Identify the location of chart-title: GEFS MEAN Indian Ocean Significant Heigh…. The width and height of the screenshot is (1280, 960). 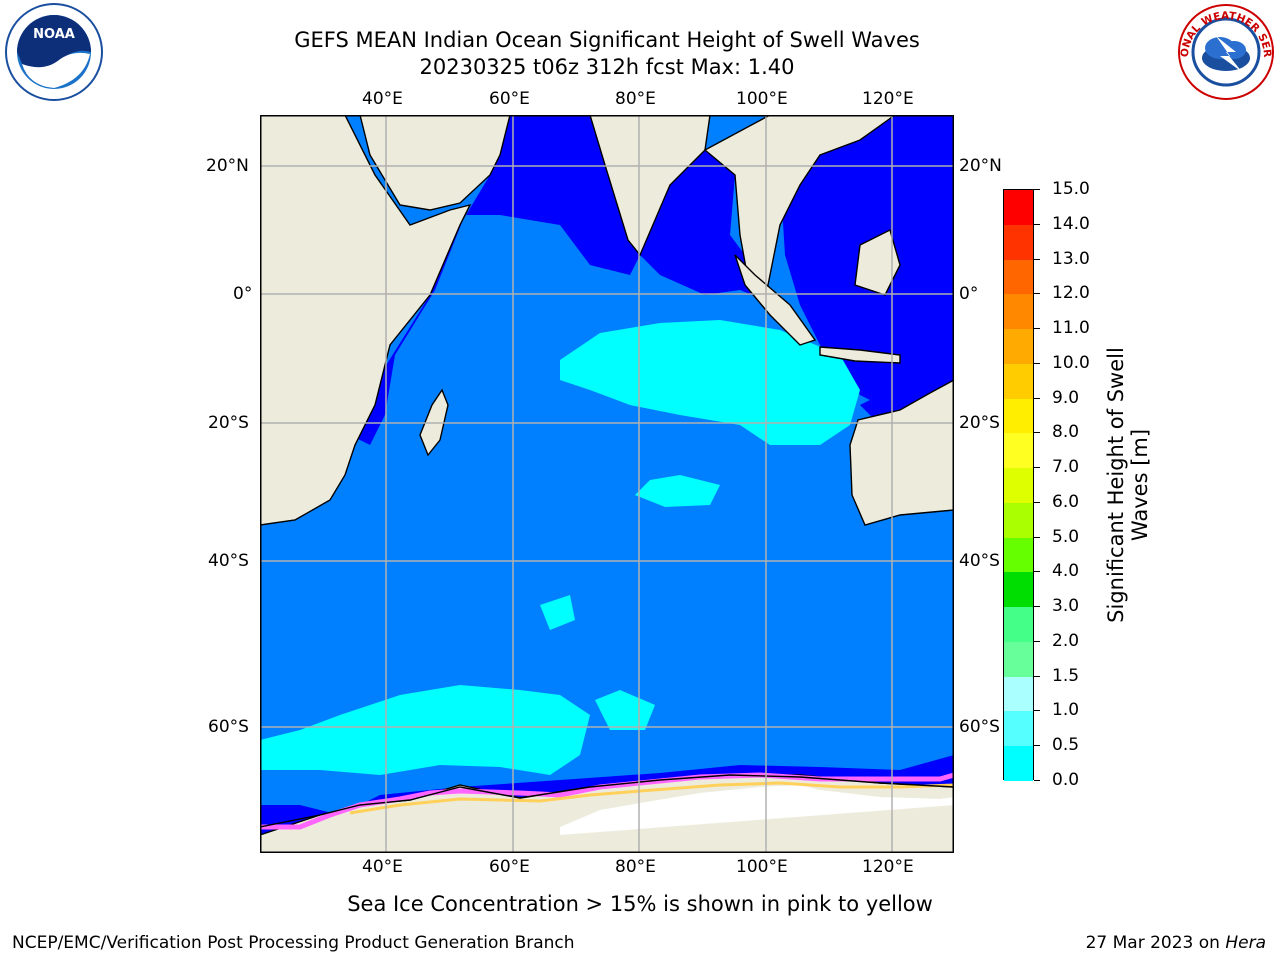
(607, 40).